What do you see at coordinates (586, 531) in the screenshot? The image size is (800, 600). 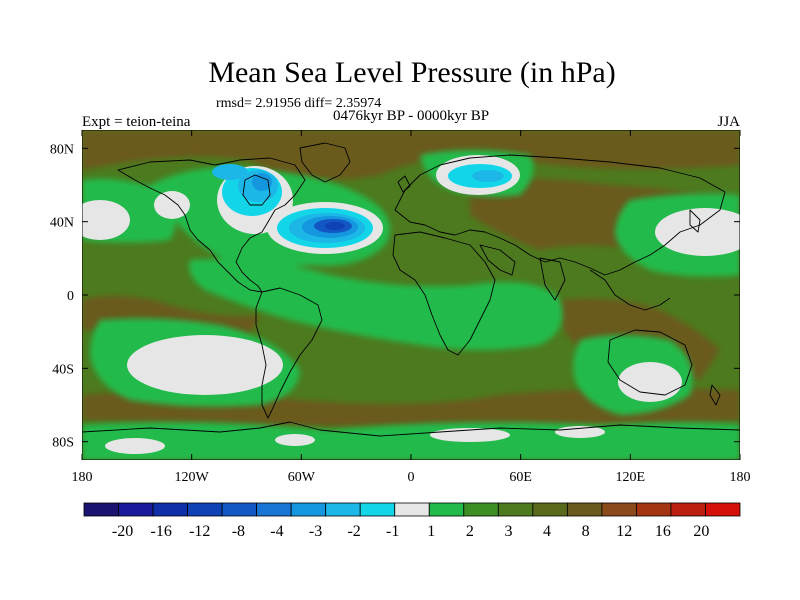 I see `colorbar-label: 8` at bounding box center [586, 531].